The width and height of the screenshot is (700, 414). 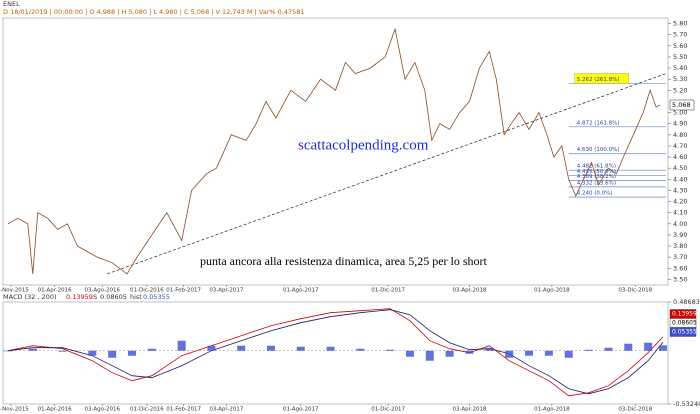 I want to click on hist-name: hist, so click(x=136, y=297).